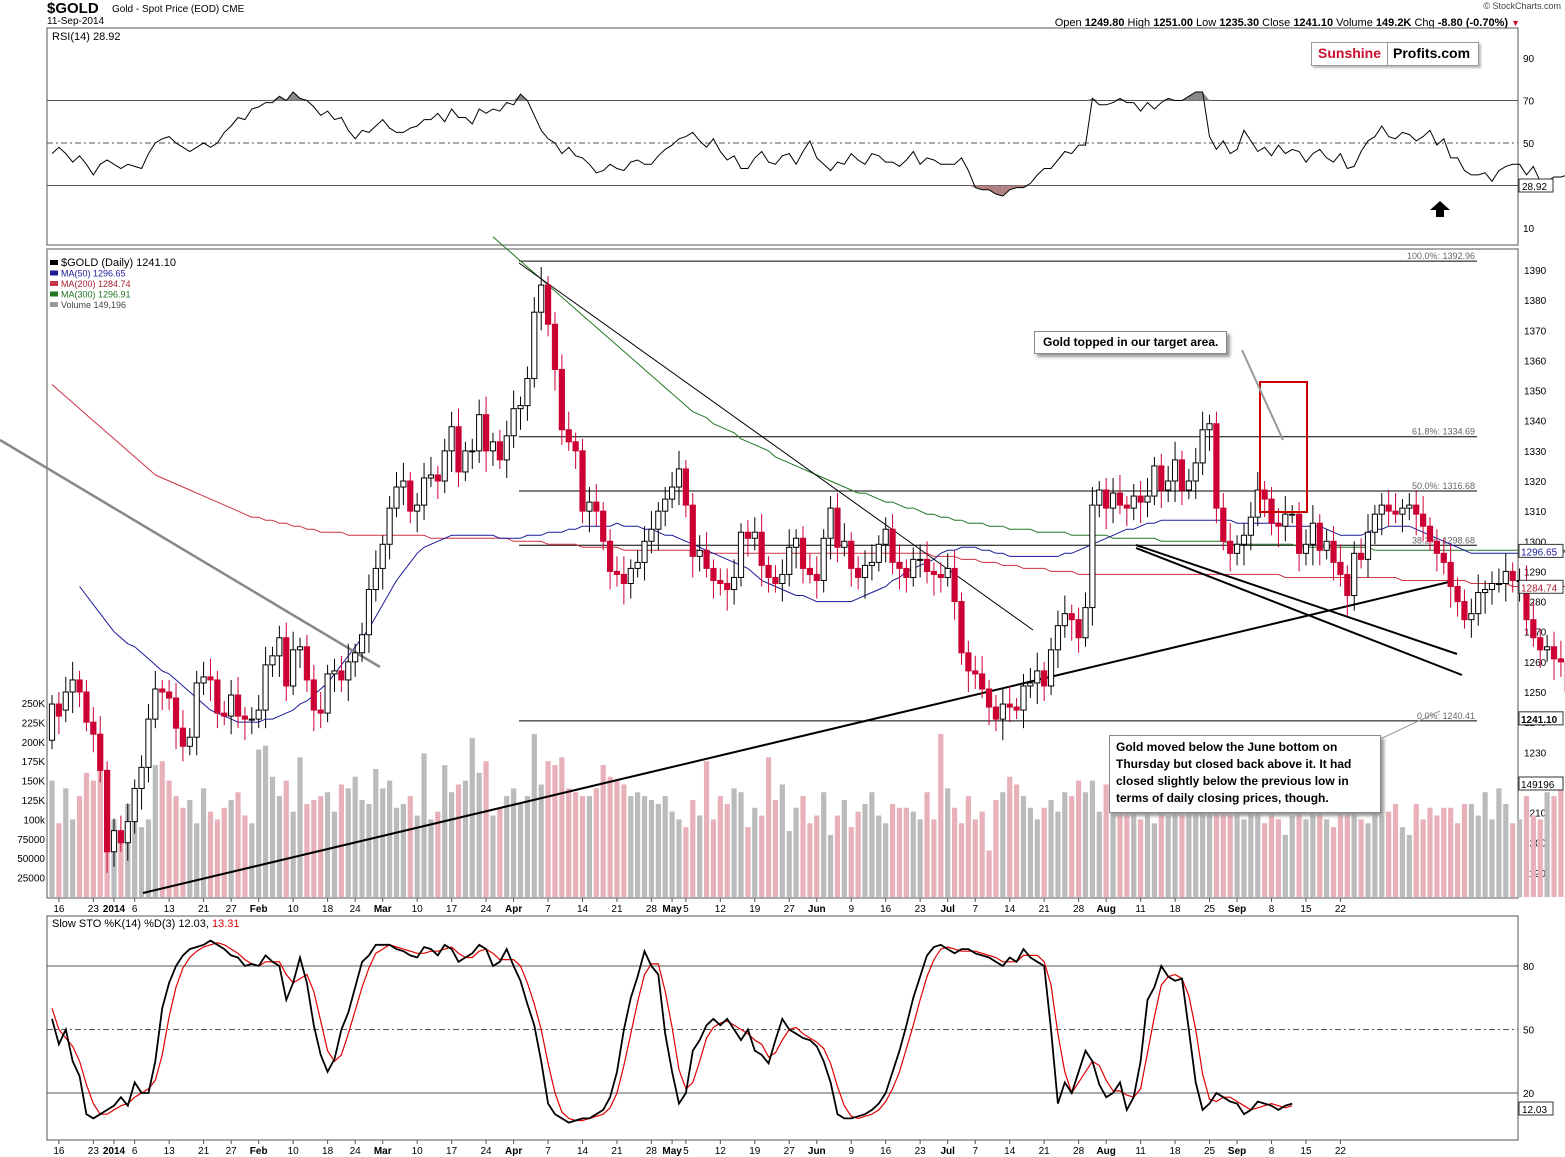  Describe the element at coordinates (1395, 54) in the screenshot. I see `sunshine-profits-logo: Sunshine Profits.com` at that location.